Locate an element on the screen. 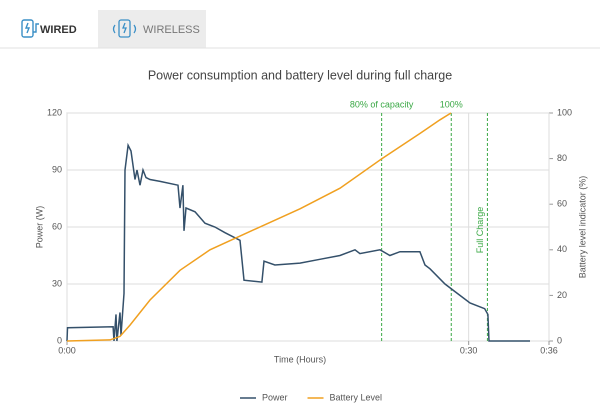  y-tick-label: 90 is located at coordinates (57, 169).